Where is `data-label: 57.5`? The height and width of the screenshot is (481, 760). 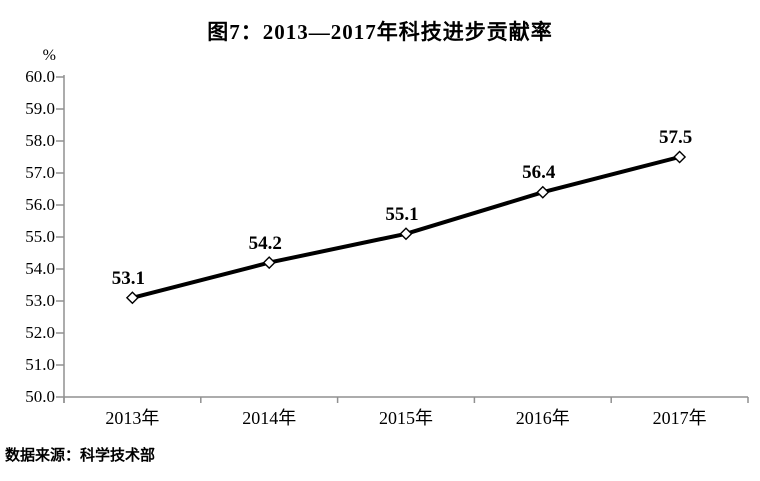 data-label: 57.5 is located at coordinates (675, 137).